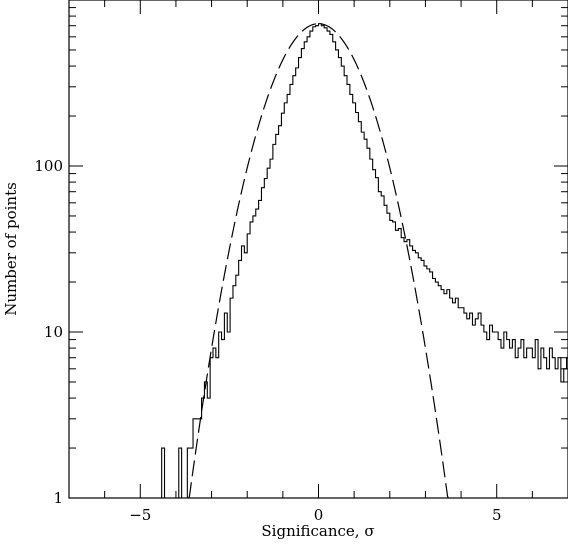  What do you see at coordinates (497, 515) in the screenshot?
I see `x-tick-label: 5` at bounding box center [497, 515].